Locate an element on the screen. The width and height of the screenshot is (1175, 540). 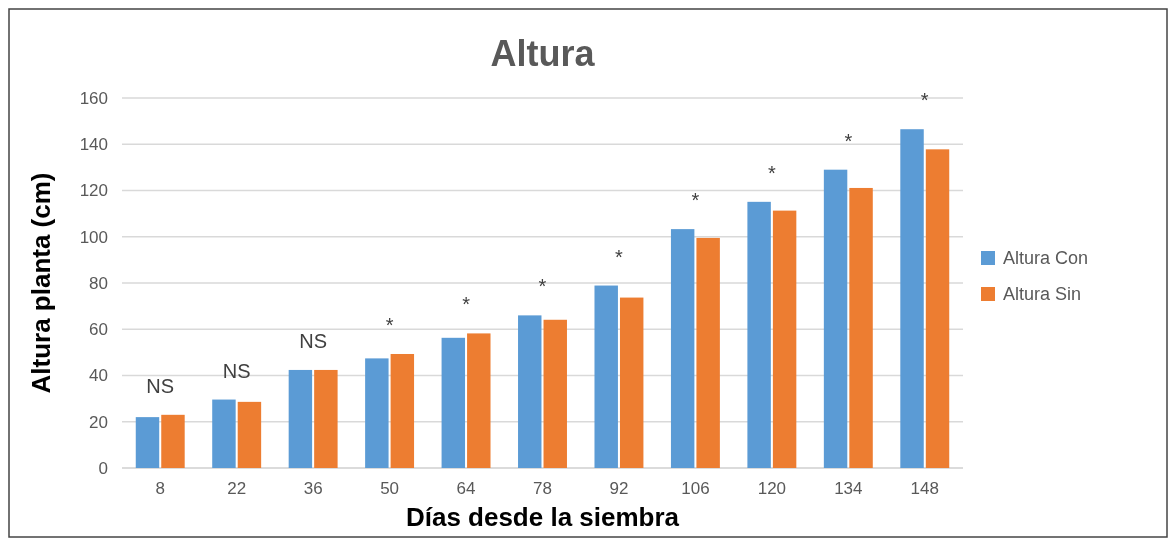
x-tick-label: 8 is located at coordinates (160, 488).